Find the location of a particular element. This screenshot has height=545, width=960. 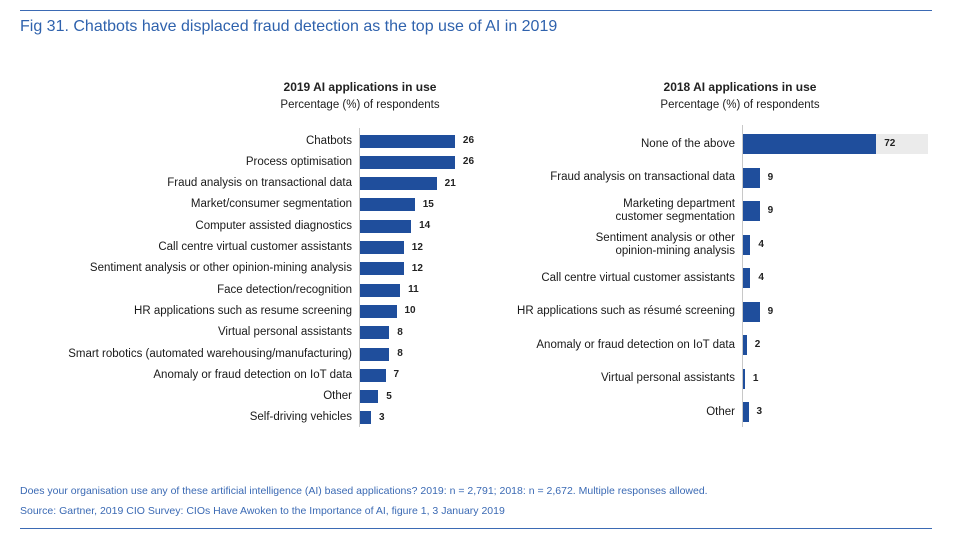

data-label: 10 is located at coordinates (410, 311).